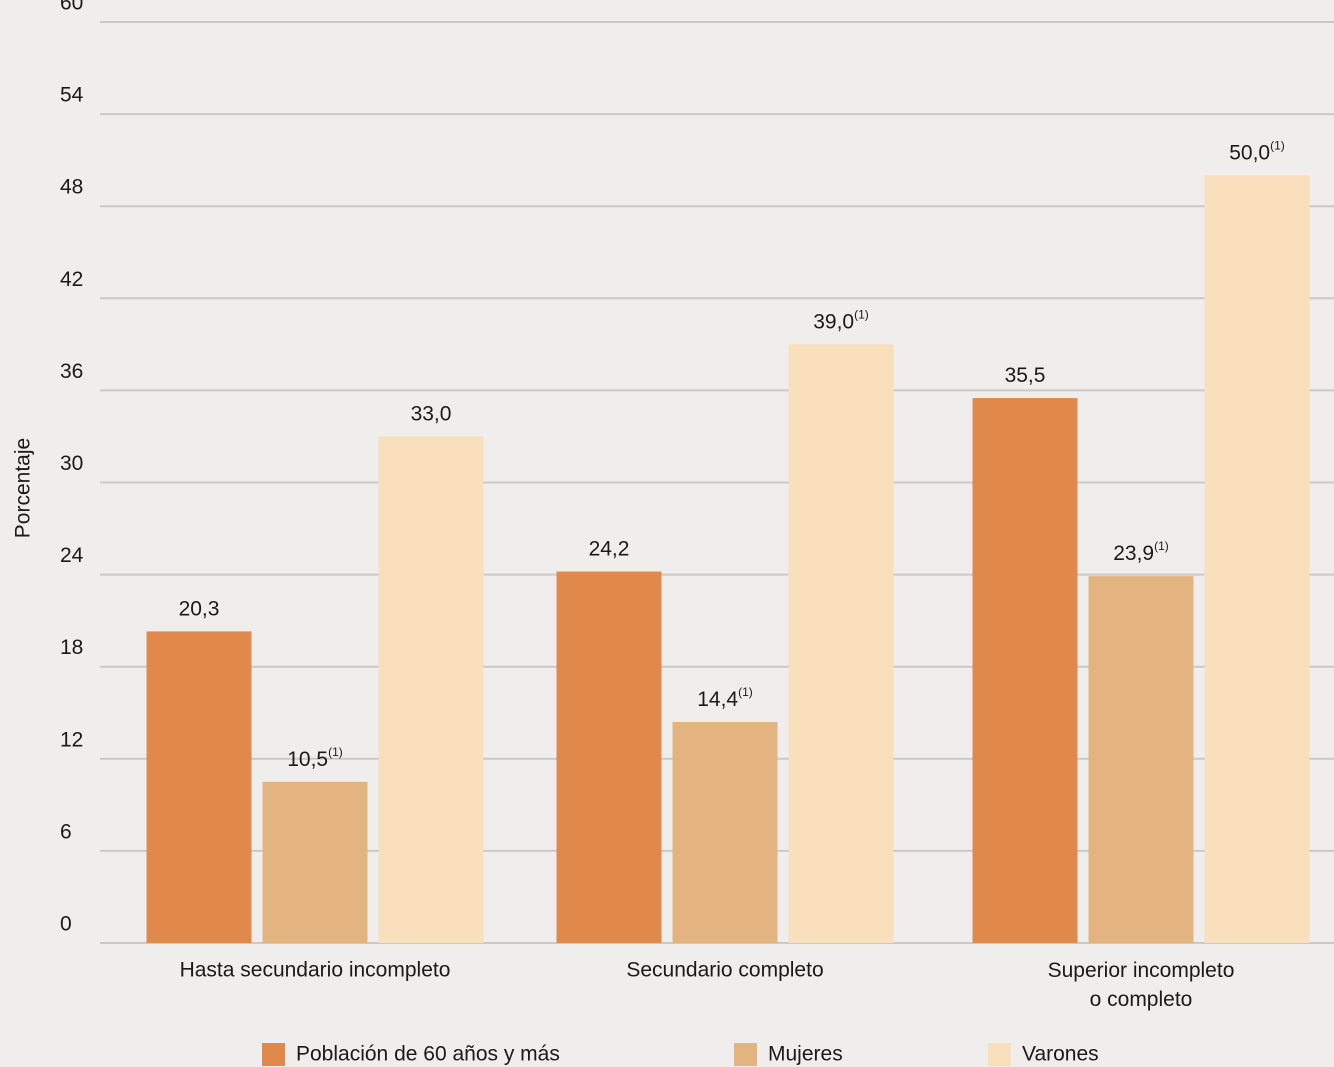 This screenshot has width=1334, height=1067. I want to click on data-label: 35,5, so click(1025, 375).